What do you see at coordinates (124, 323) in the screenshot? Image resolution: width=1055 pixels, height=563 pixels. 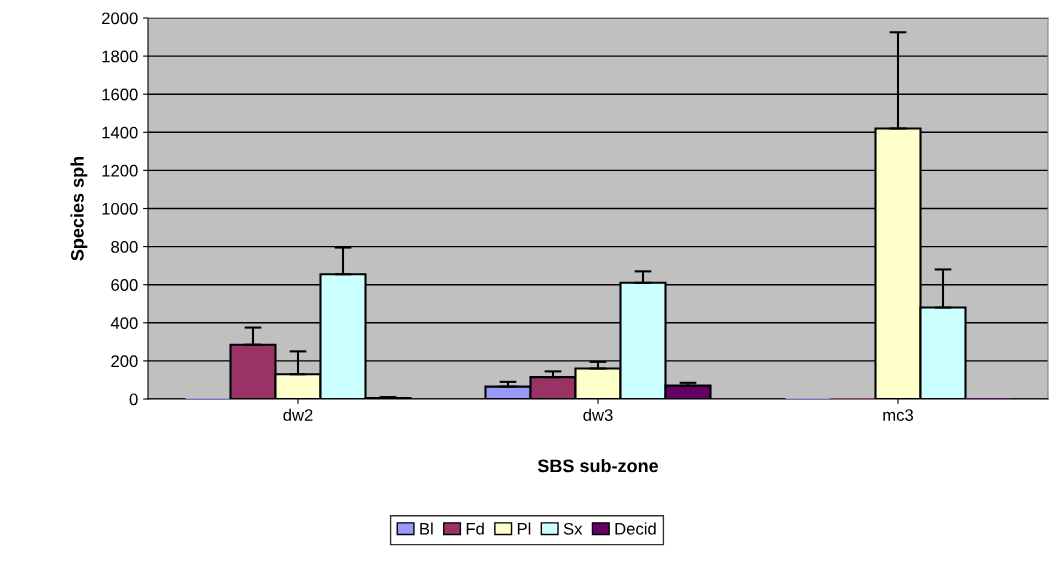 I see `y-tick-label: 400` at bounding box center [124, 323].